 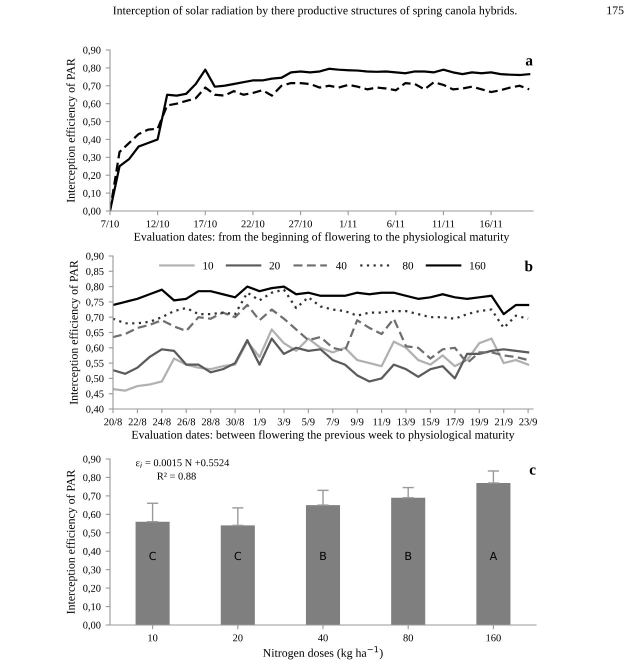 What do you see at coordinates (406, 422) in the screenshot?
I see `x-tick-label: 13/9` at bounding box center [406, 422].